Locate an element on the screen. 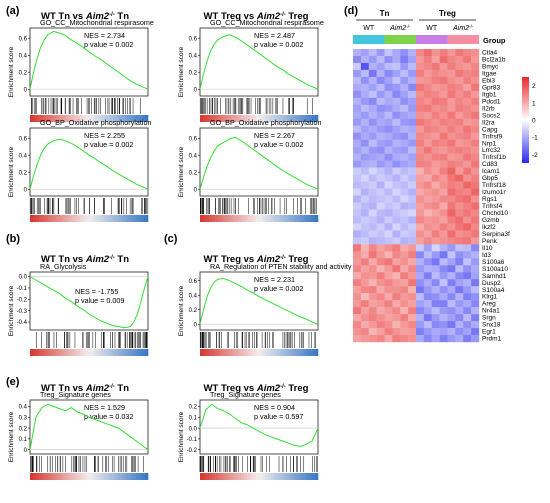 Image resolution: width=550 pixels, height=503 pixels. header-b: WT Tn vs Aim2-/- Tn is located at coordinates (85, 259).